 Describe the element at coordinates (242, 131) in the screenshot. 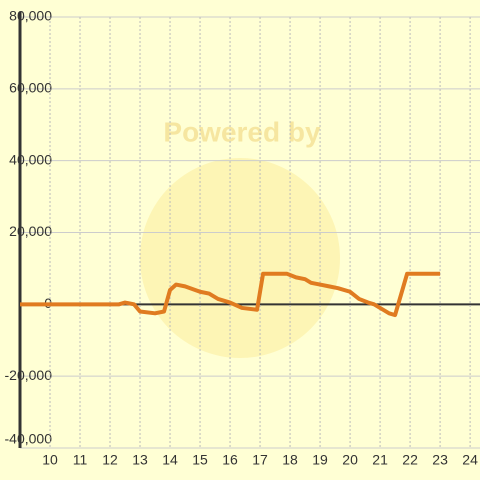

I see `watermark: Powered by` at that location.